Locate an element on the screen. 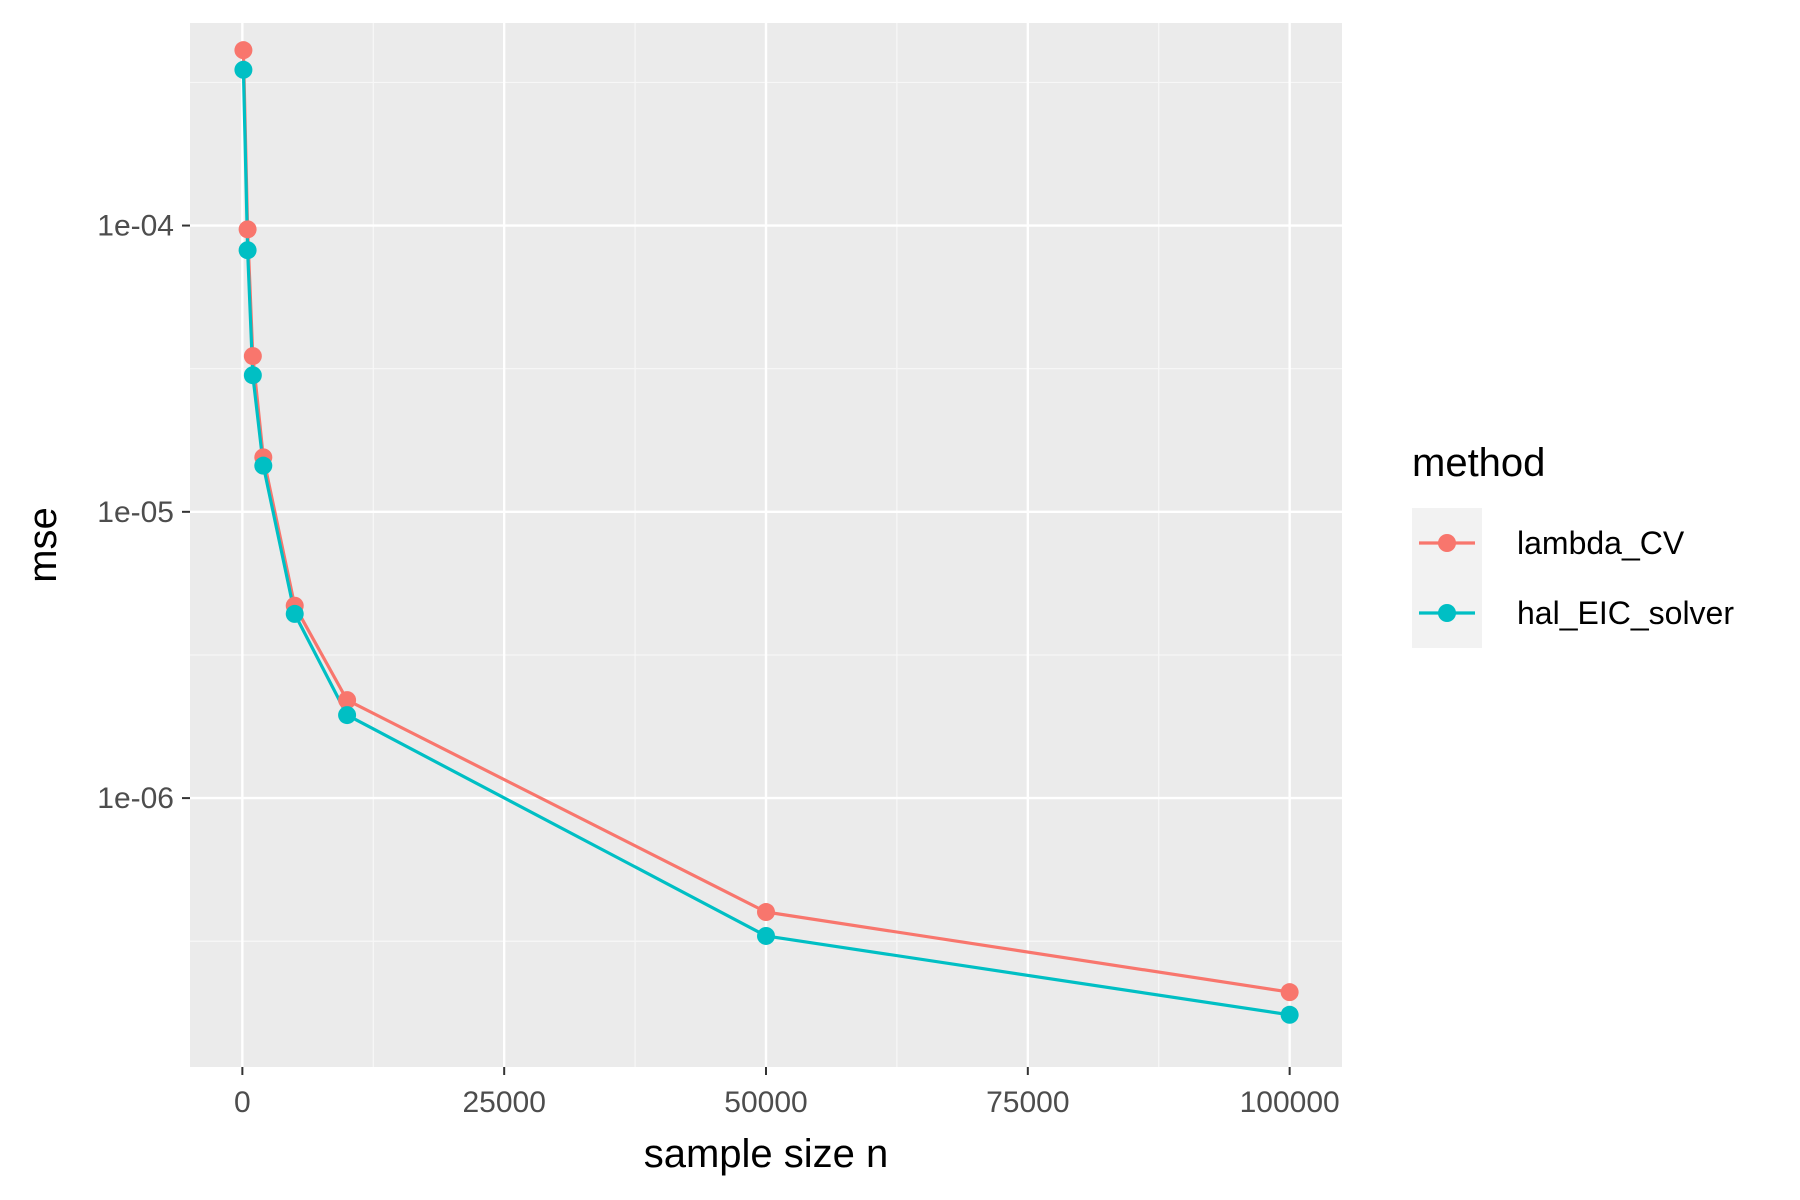 The image size is (1800, 1200). y-tick-label: 1e-06 is located at coordinates (135, 798).